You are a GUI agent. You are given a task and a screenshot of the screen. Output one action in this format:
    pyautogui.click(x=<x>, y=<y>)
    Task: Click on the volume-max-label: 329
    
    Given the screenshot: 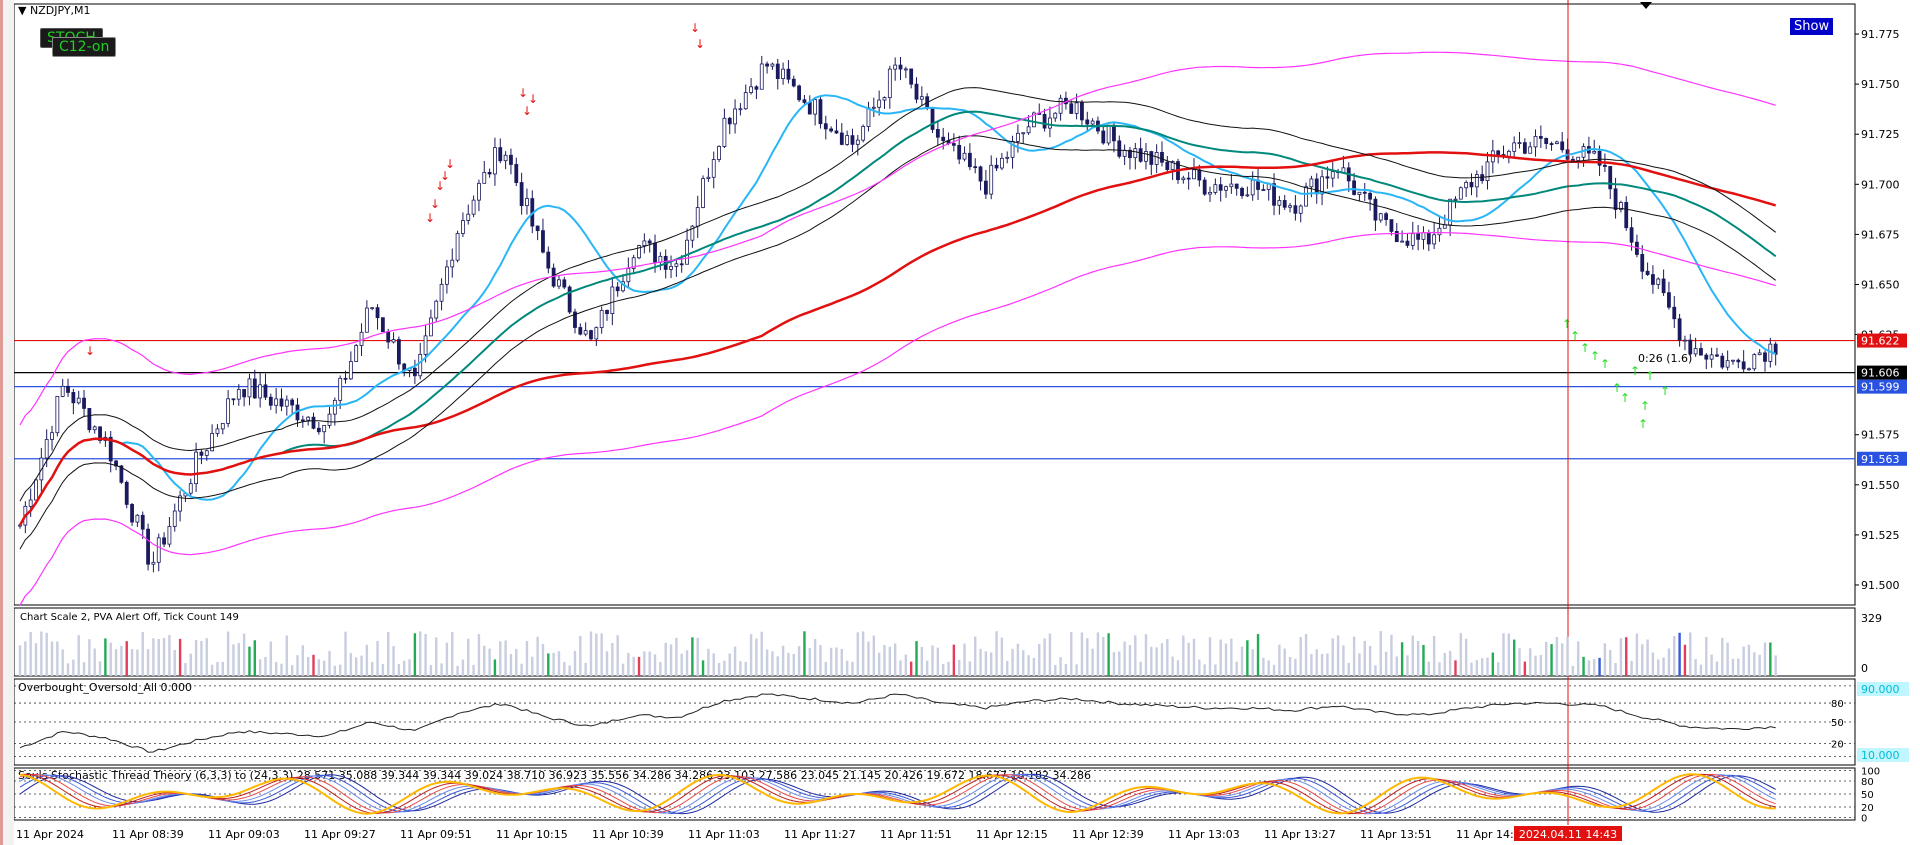 What is the action you would take?
    pyautogui.click(x=1871, y=618)
    